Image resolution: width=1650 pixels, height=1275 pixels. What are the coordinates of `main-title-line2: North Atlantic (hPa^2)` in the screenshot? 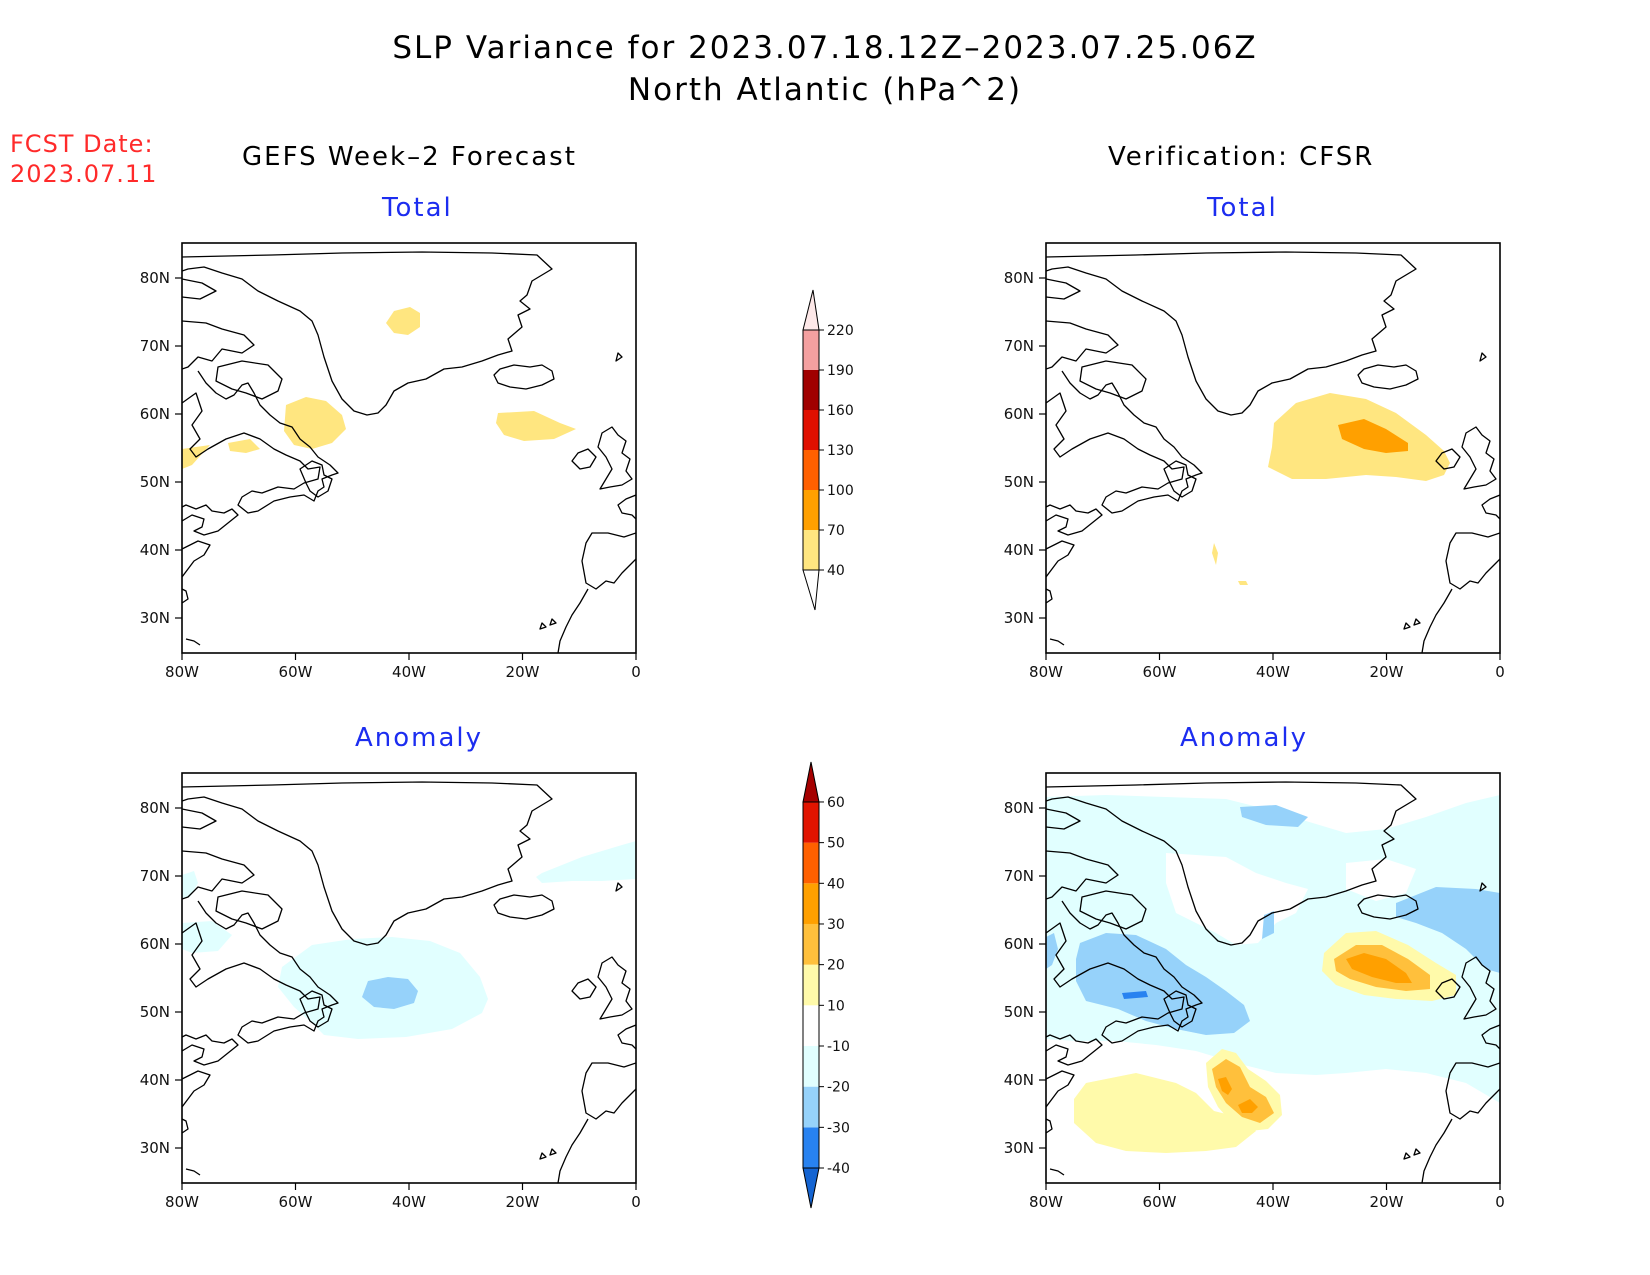 It's located at (825, 90).